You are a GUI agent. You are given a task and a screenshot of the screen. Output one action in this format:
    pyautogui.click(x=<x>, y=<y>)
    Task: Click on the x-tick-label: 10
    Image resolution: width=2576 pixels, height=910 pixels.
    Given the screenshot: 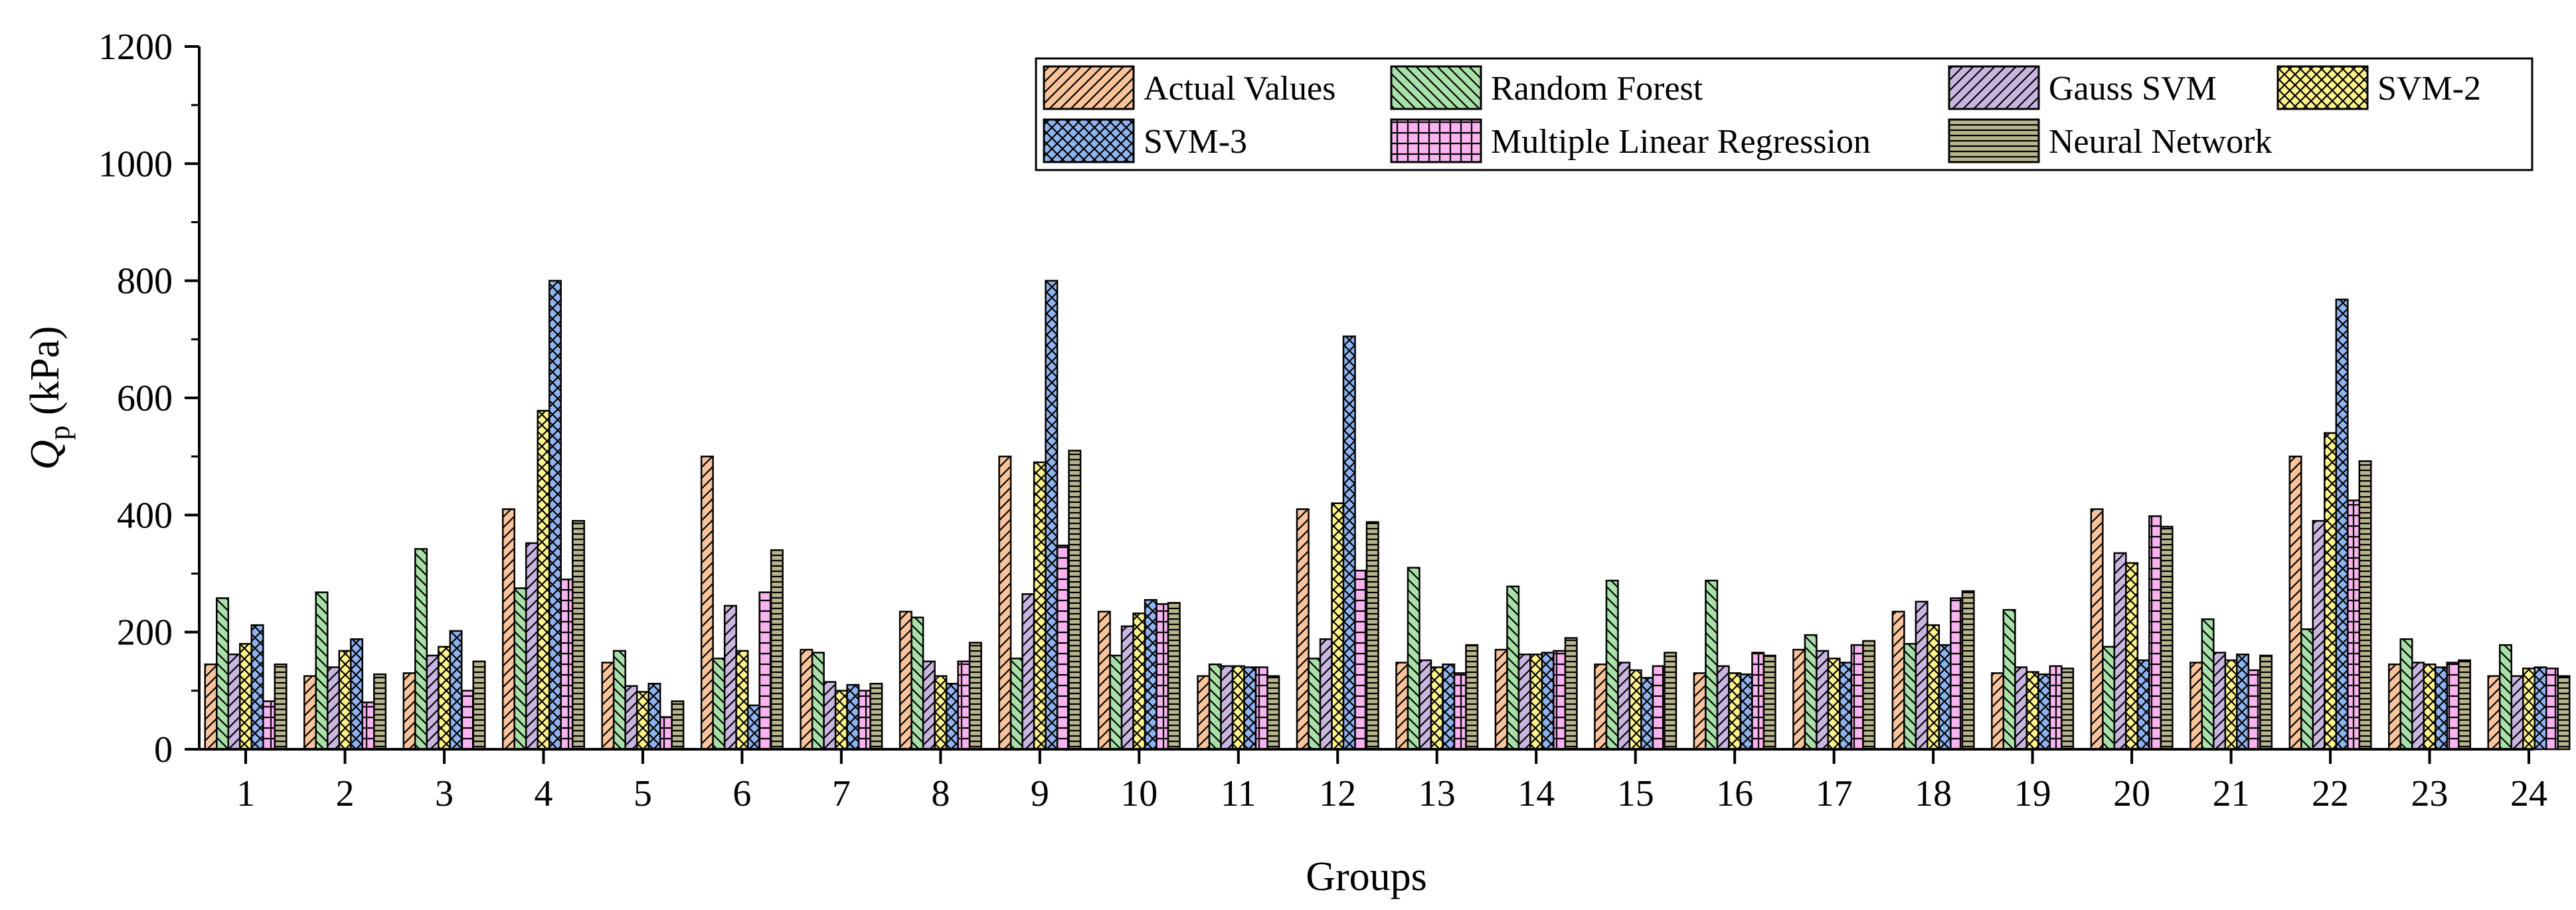 What is the action you would take?
    pyautogui.click(x=1139, y=793)
    